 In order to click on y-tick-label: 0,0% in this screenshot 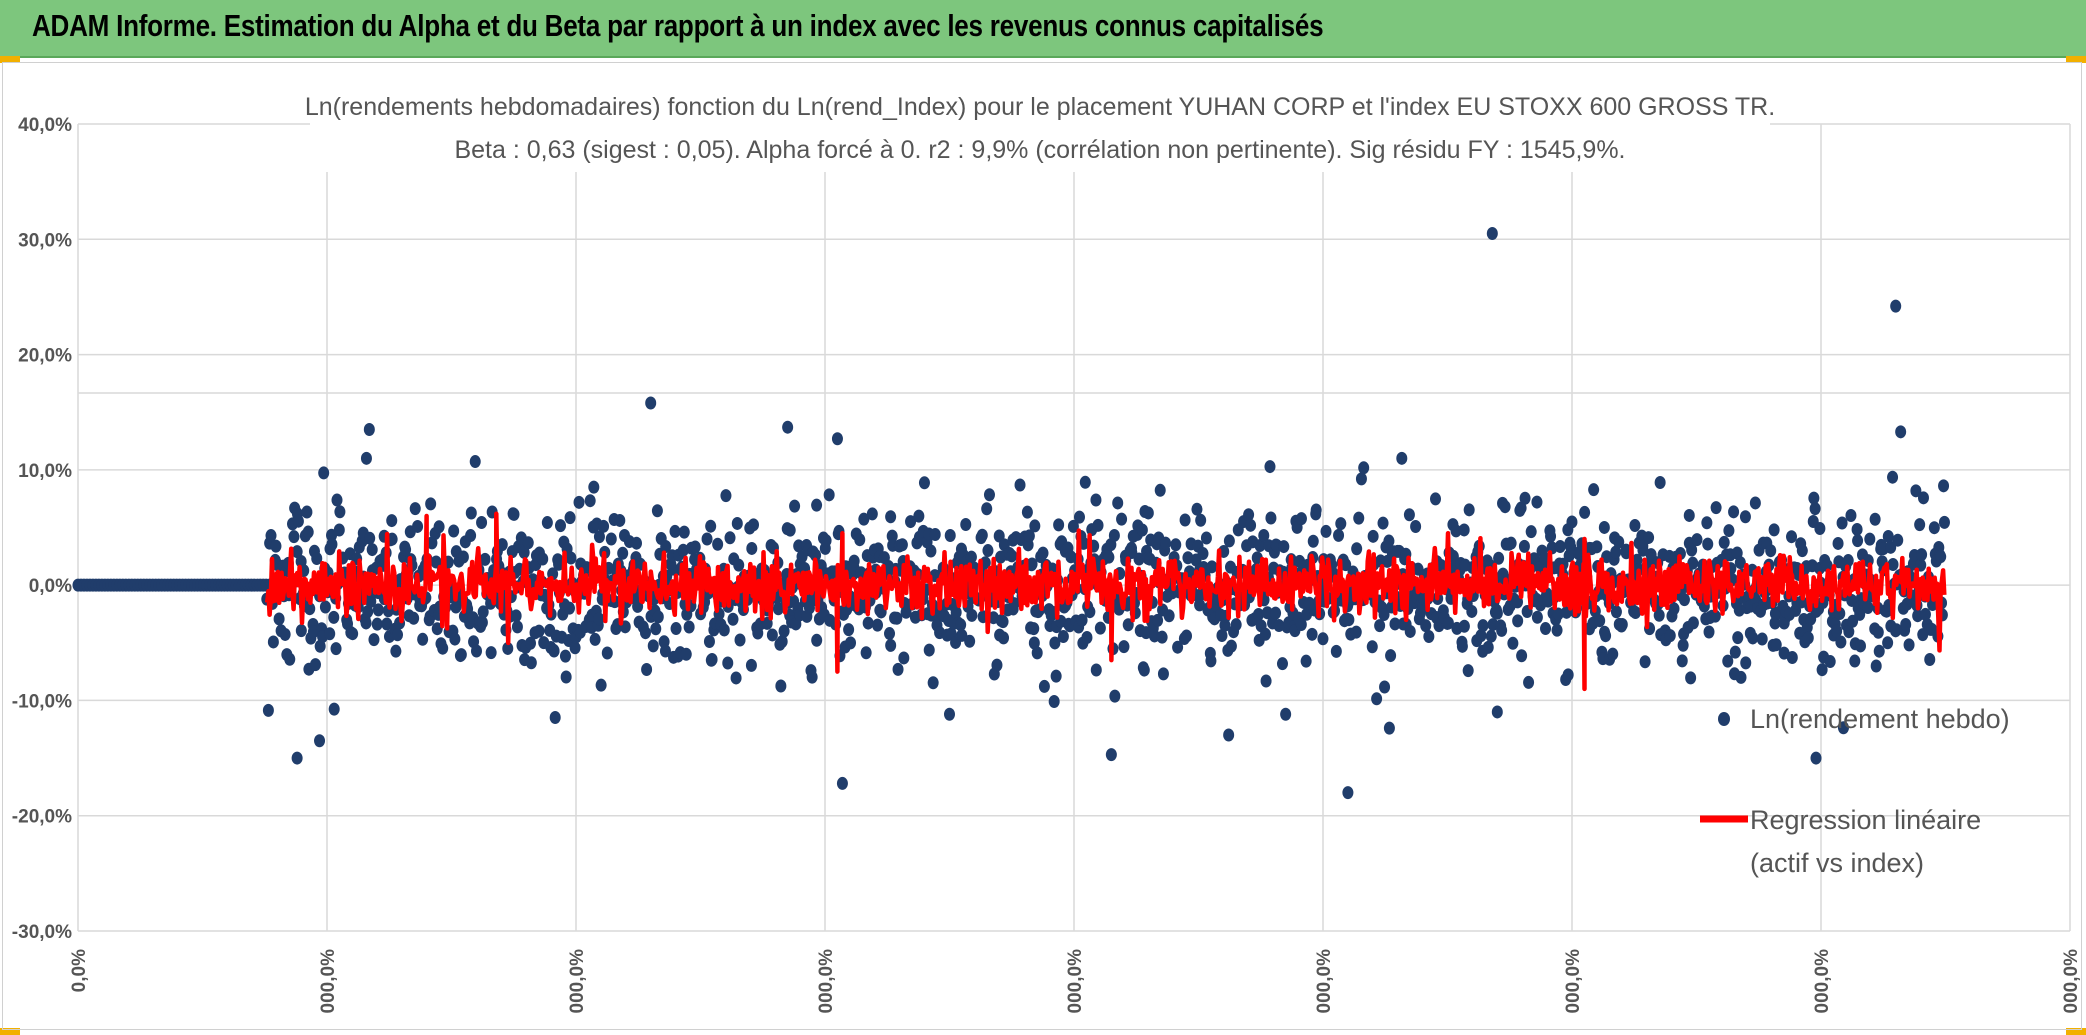, I will do `click(50, 586)`.